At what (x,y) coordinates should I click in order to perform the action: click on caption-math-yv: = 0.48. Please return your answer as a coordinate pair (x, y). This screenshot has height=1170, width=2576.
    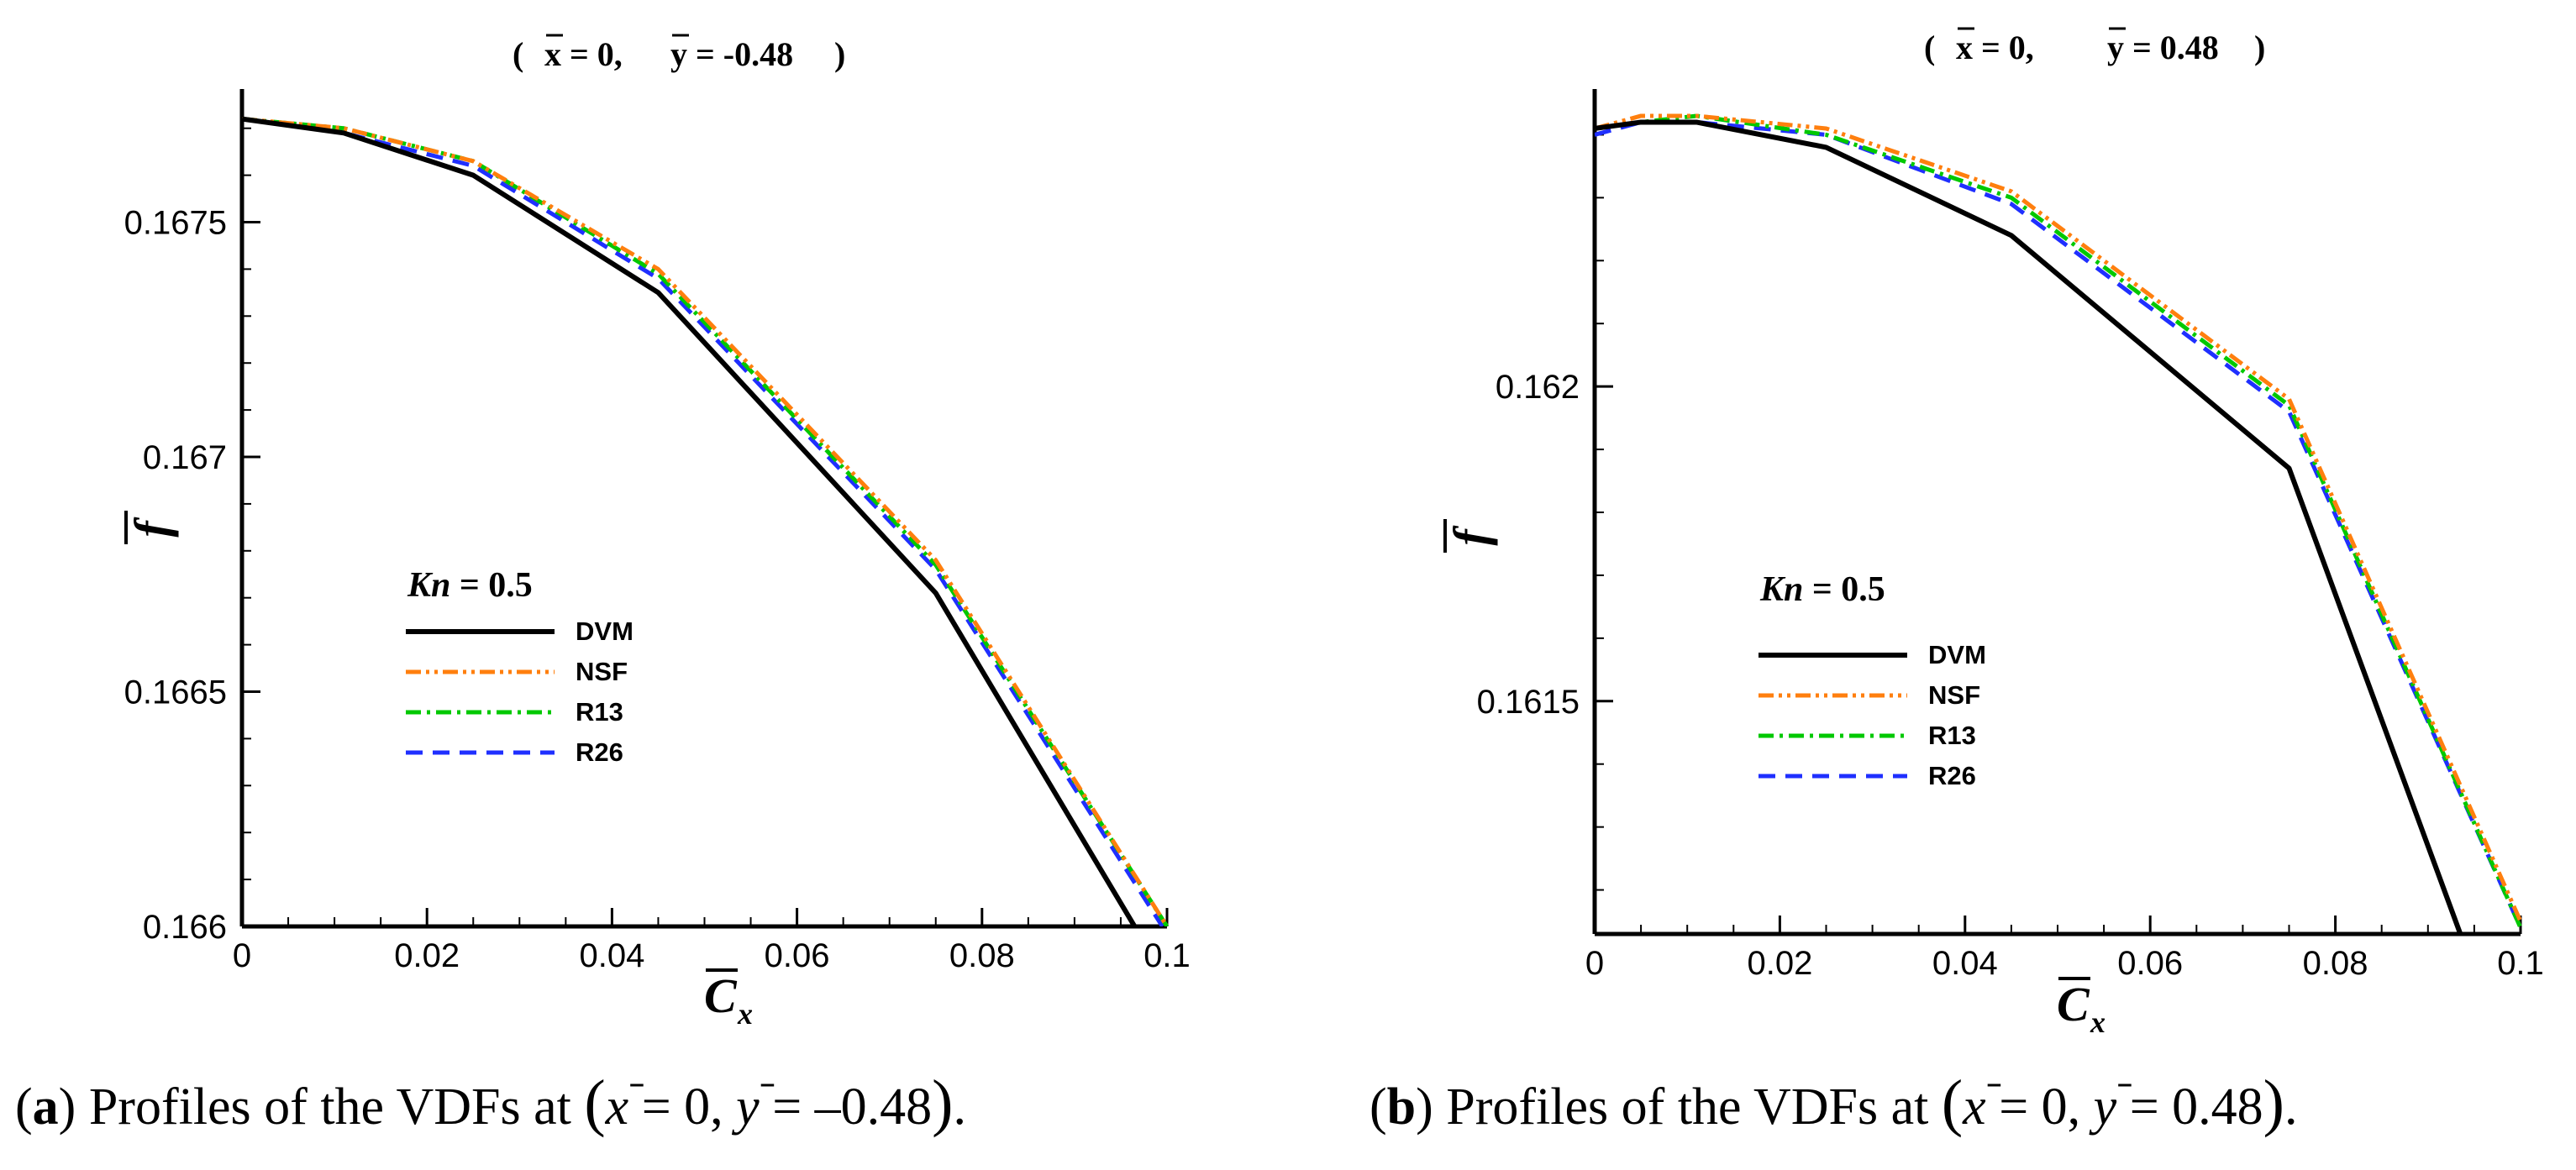
    Looking at the image, I should click on (2189, 1107).